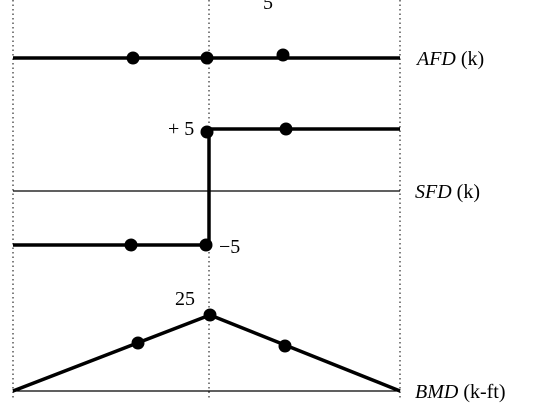 The image size is (535, 405). What do you see at coordinates (207, 132) in the screenshot?
I see `sfd-point-positive-start` at bounding box center [207, 132].